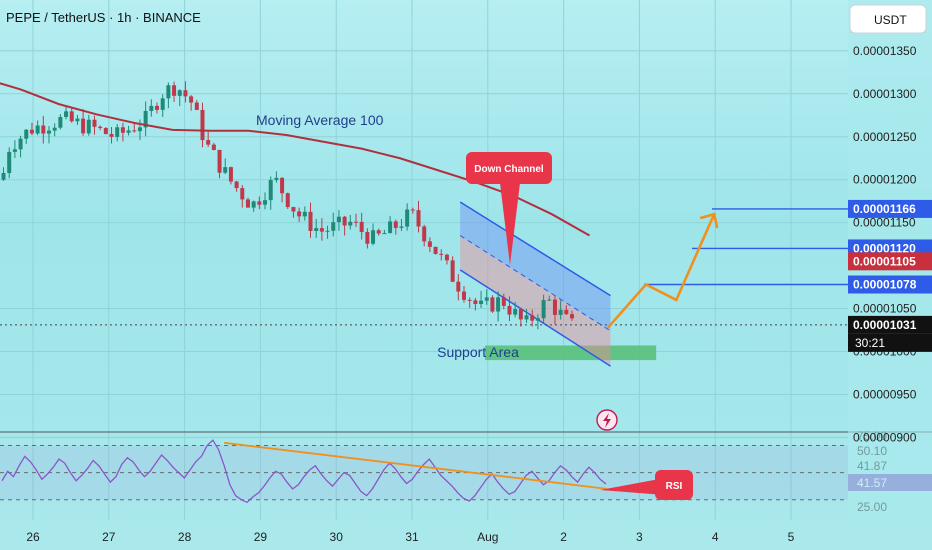 Image resolution: width=932 pixels, height=550 pixels. Describe the element at coordinates (261, 537) in the screenshot. I see `time-tick-label: 29` at that location.